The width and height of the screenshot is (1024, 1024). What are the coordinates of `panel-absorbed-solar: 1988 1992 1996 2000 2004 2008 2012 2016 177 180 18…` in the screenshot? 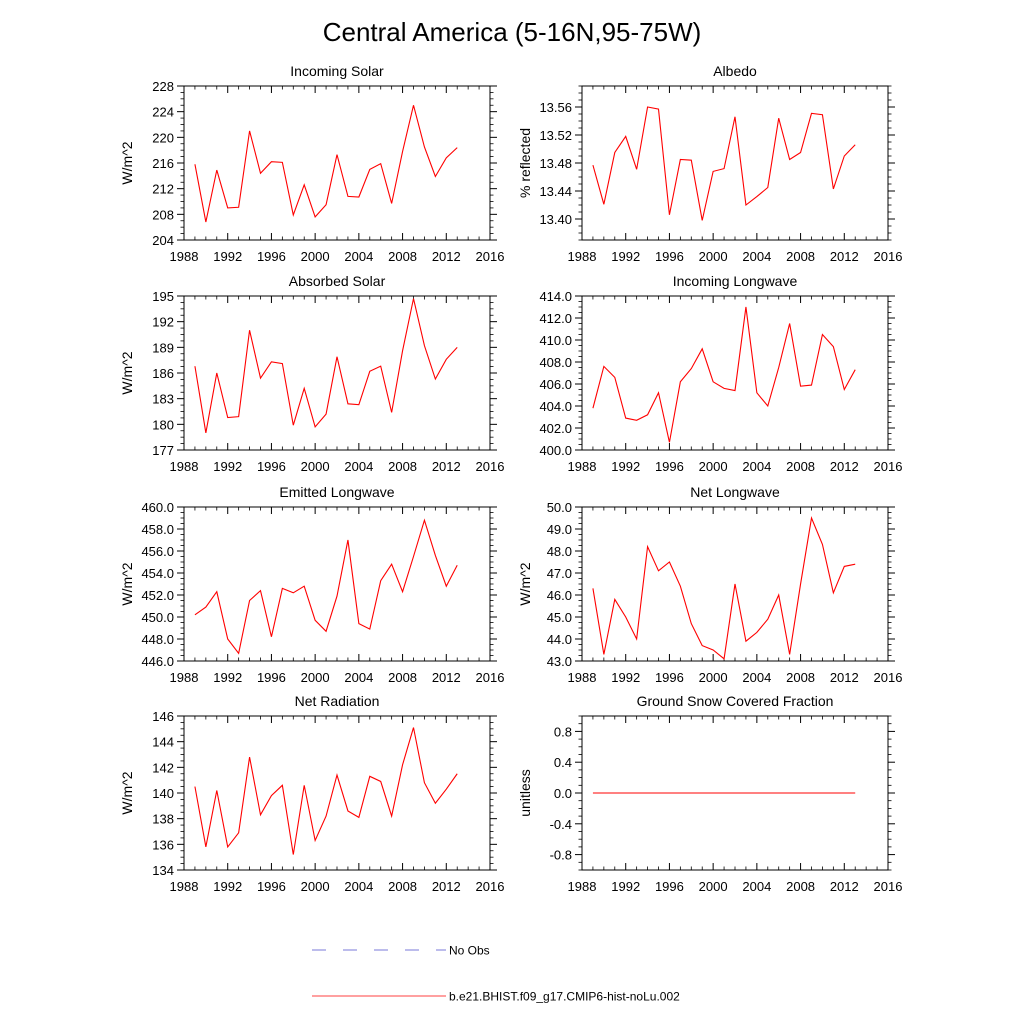 It's located at (311, 373).